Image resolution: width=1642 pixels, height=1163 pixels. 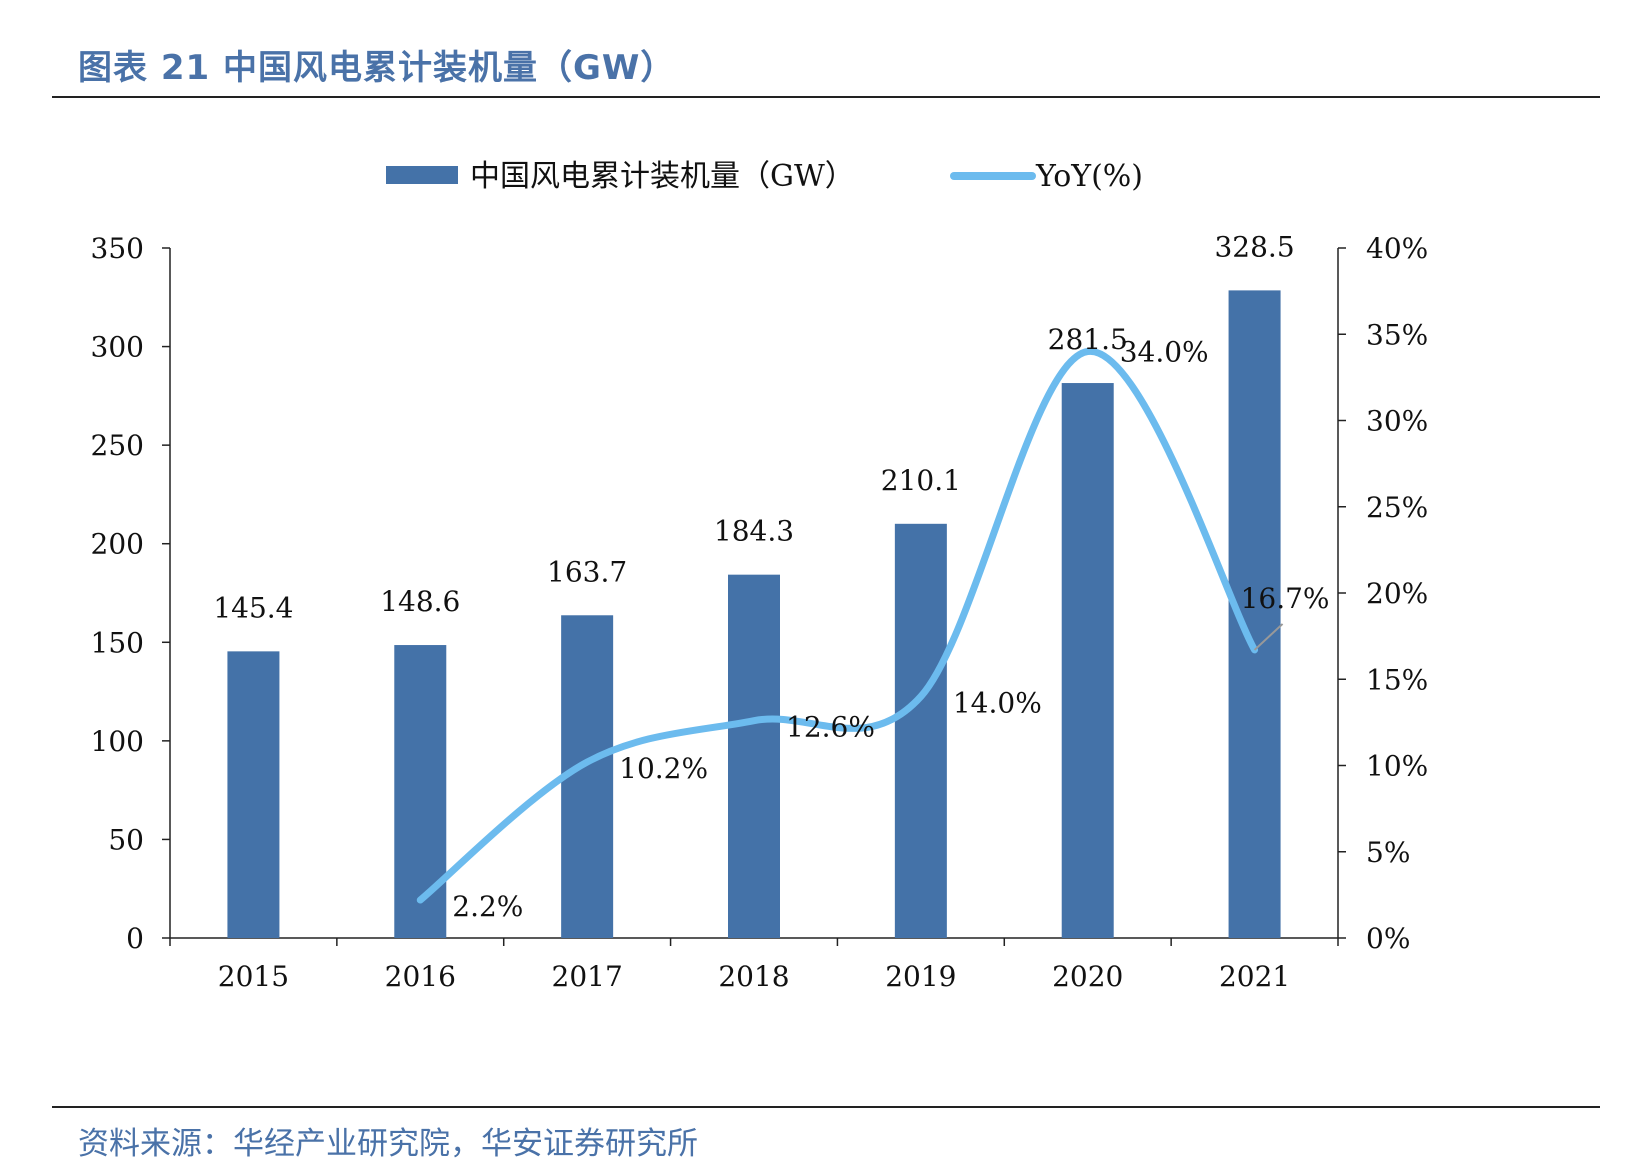 What do you see at coordinates (1268, 637) in the screenshot?
I see `yoy-leader-line` at bounding box center [1268, 637].